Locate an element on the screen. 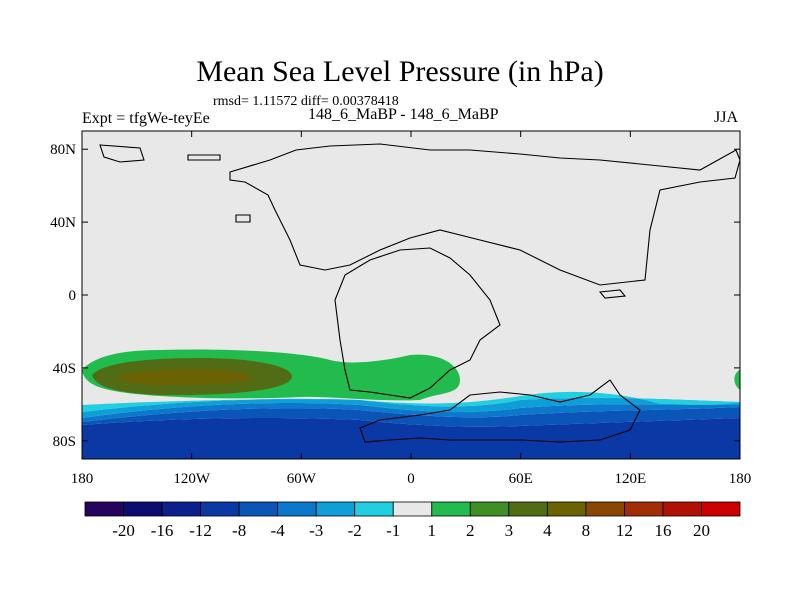 Image resolution: width=800 pixels, height=600 pixels. colorbar: -20 -16 -12 -8 -4 -3 -2 -1 1 2 3 4 8 12 16 20 is located at coordinates (412, 520).